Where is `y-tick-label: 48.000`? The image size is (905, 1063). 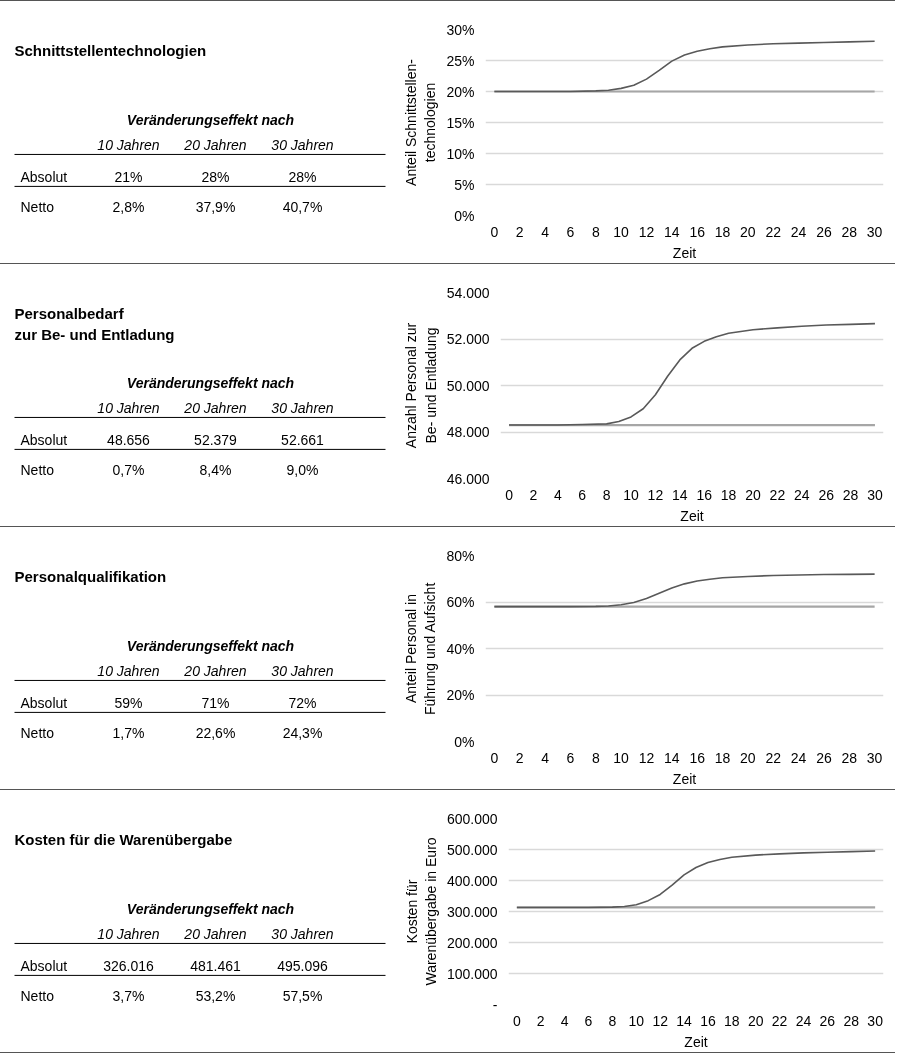
y-tick-label: 48.000 is located at coordinates (468, 432).